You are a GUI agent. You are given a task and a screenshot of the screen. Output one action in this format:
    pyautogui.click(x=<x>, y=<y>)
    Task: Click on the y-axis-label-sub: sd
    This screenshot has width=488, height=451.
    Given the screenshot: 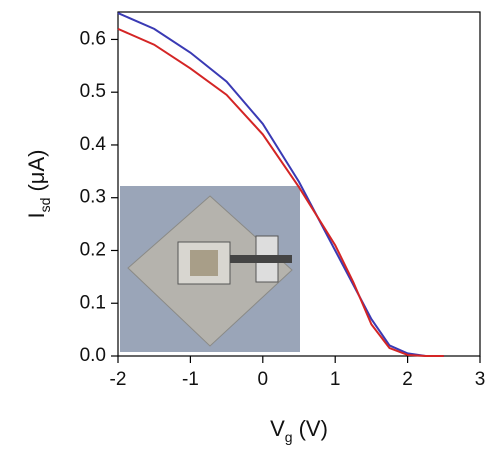 What is the action you would take?
    pyautogui.click(x=45, y=205)
    